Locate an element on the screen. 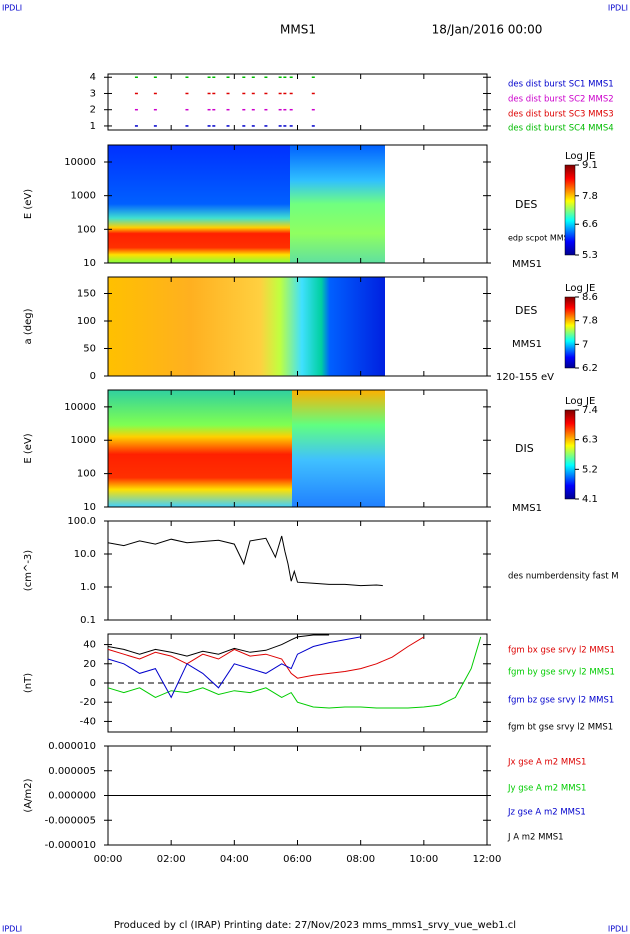  x-tick-label: 06:00 is located at coordinates (297, 859).